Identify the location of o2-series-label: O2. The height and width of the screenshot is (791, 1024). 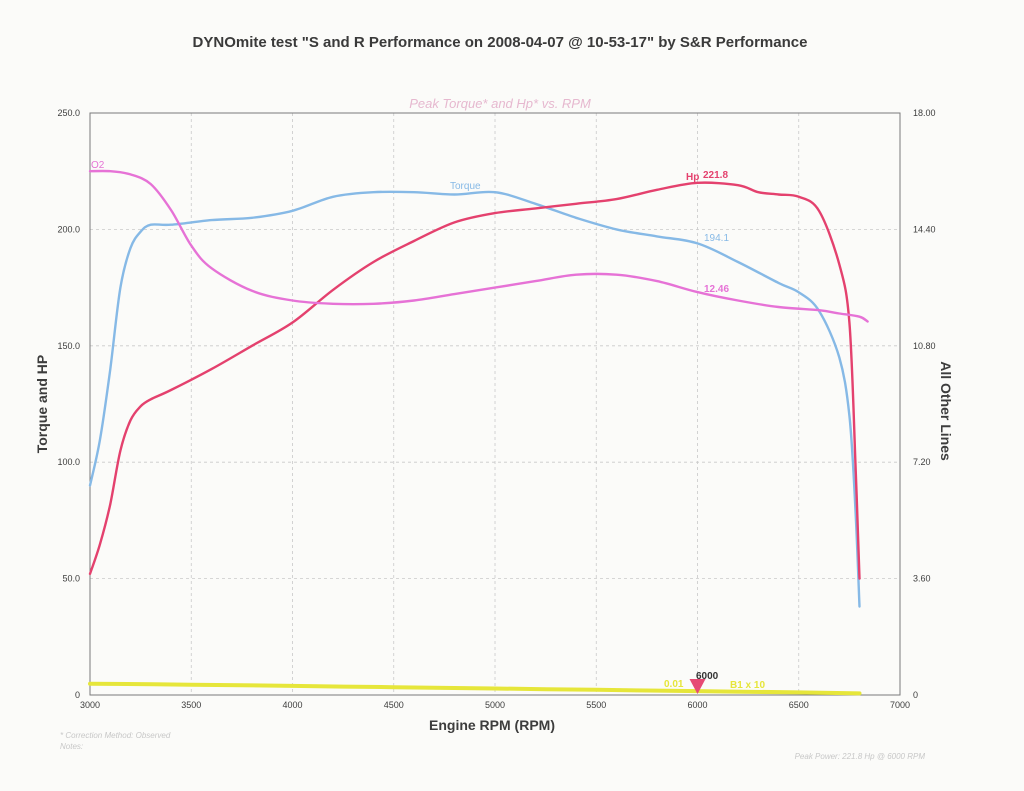
(98, 165).